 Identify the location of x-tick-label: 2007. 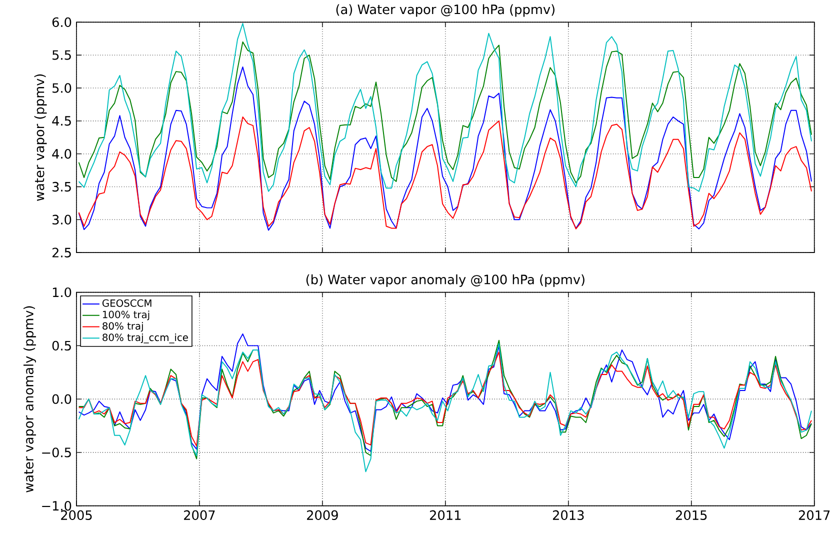
(199, 515).